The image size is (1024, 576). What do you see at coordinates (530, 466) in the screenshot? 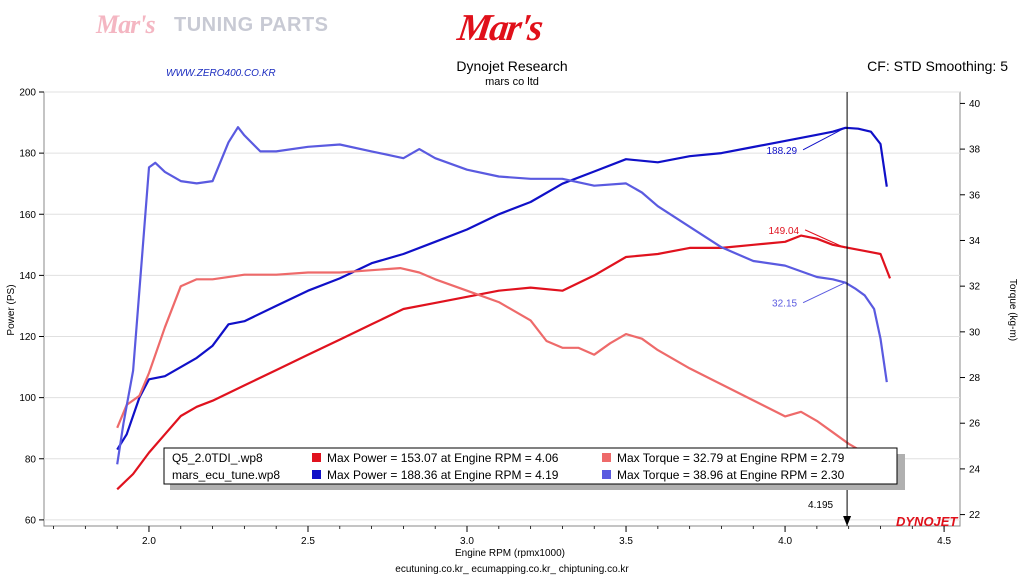
I see `legend-box` at bounding box center [530, 466].